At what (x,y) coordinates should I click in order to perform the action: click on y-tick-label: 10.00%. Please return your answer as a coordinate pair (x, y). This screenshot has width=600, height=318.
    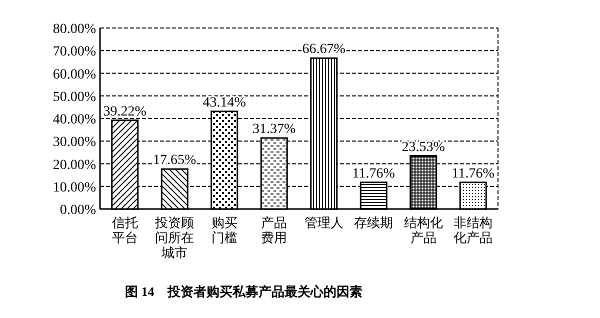
    Looking at the image, I should click on (74, 188).